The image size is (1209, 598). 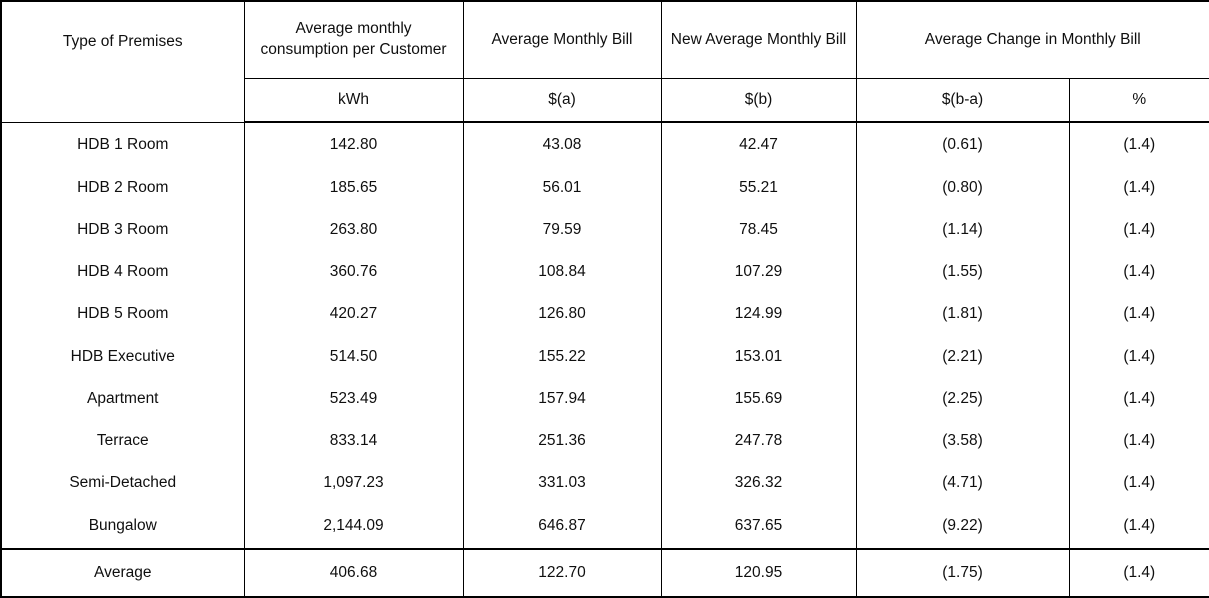 I want to click on consumption-cell: 2,144.09, so click(x=353, y=526).